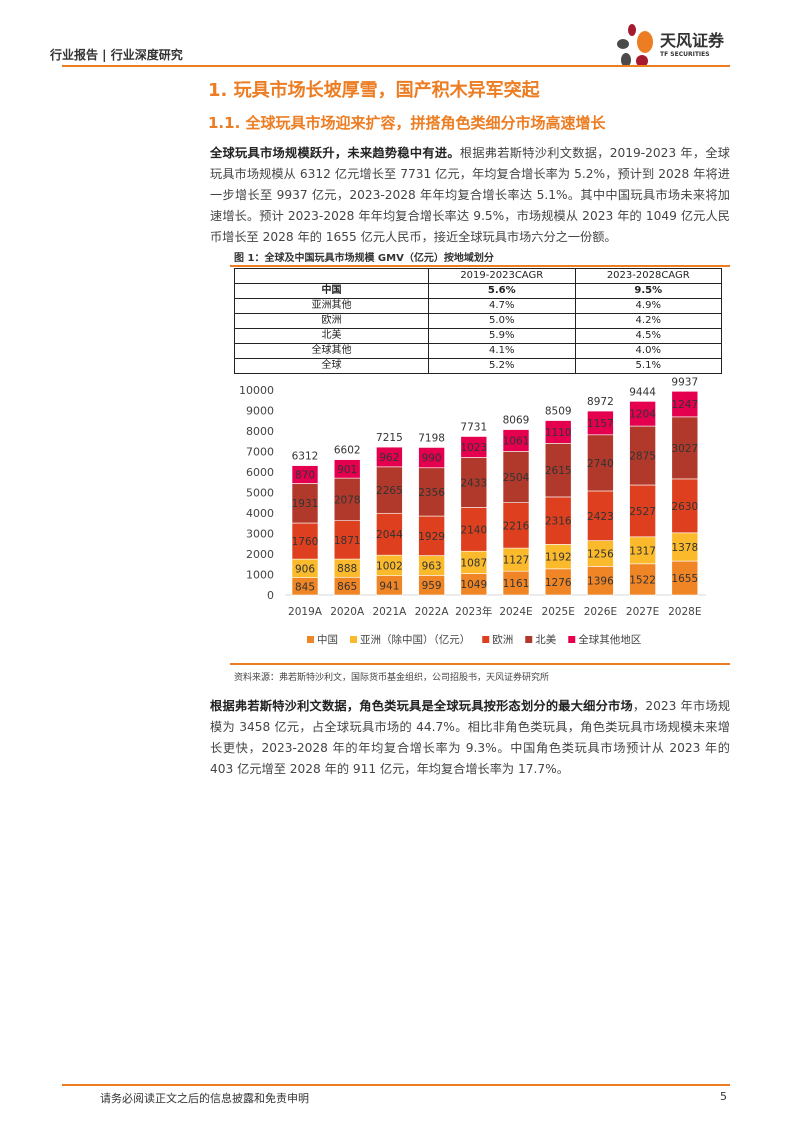 This screenshot has width=793, height=1122. Describe the element at coordinates (327, 639) in the screenshot. I see `legend-label: 中国` at that location.